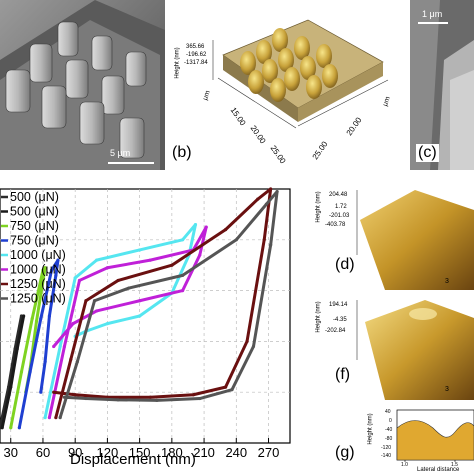 This screenshot has width=474, height=474. What do you see at coordinates (43, 452) in the screenshot?
I see `x-tick-label: 60` at bounding box center [43, 452].